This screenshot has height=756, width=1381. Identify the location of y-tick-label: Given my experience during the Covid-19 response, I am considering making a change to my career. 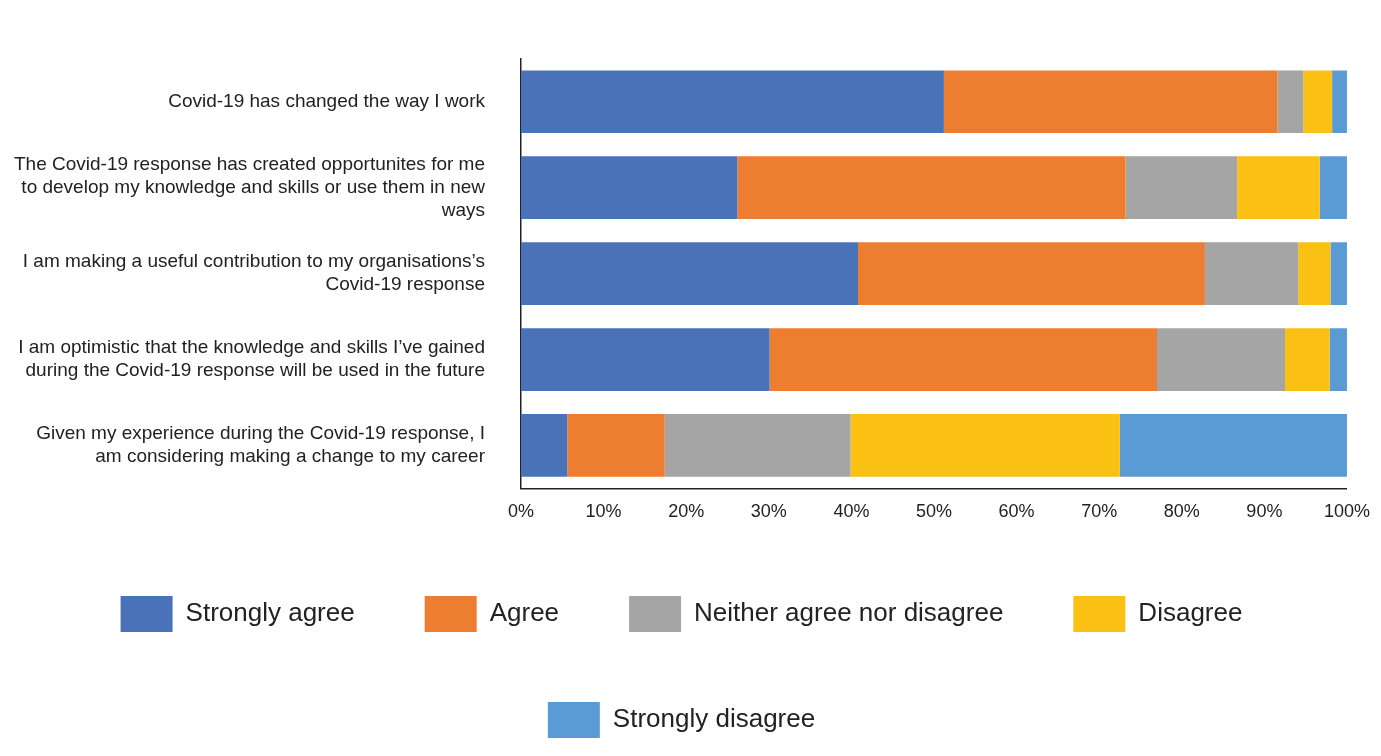
(261, 444).